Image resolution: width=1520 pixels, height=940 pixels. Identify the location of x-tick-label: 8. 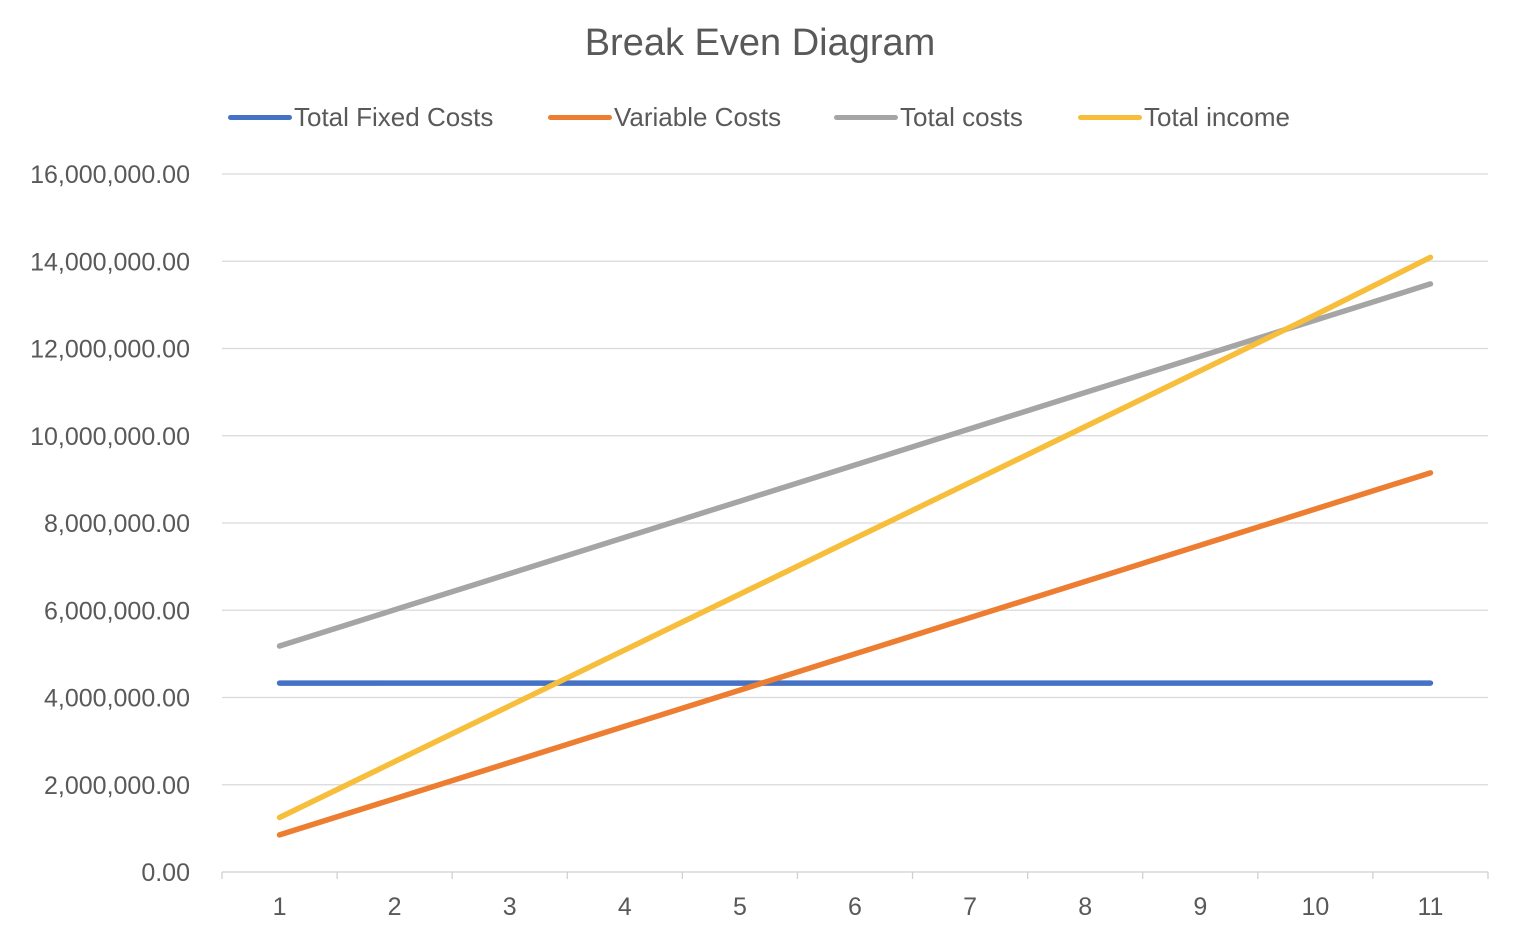
(1085, 907).